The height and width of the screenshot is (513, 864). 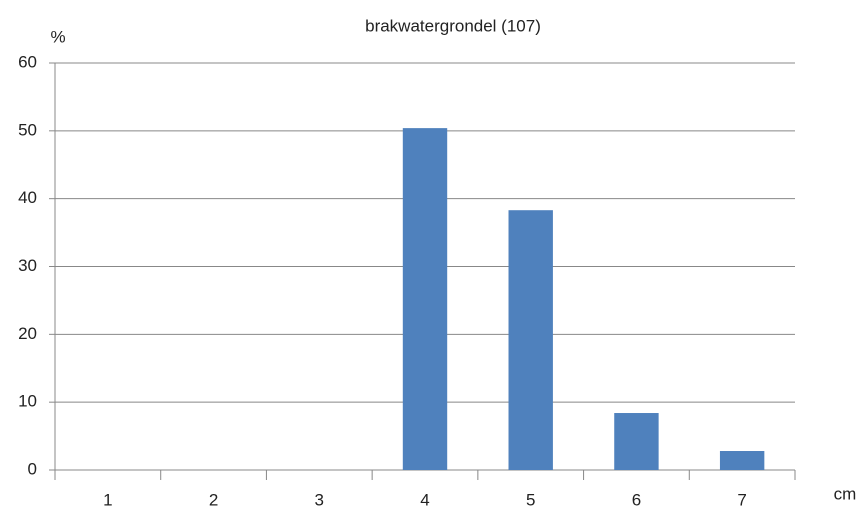 What do you see at coordinates (57, 36) in the screenshot?
I see `y-axis-label: %` at bounding box center [57, 36].